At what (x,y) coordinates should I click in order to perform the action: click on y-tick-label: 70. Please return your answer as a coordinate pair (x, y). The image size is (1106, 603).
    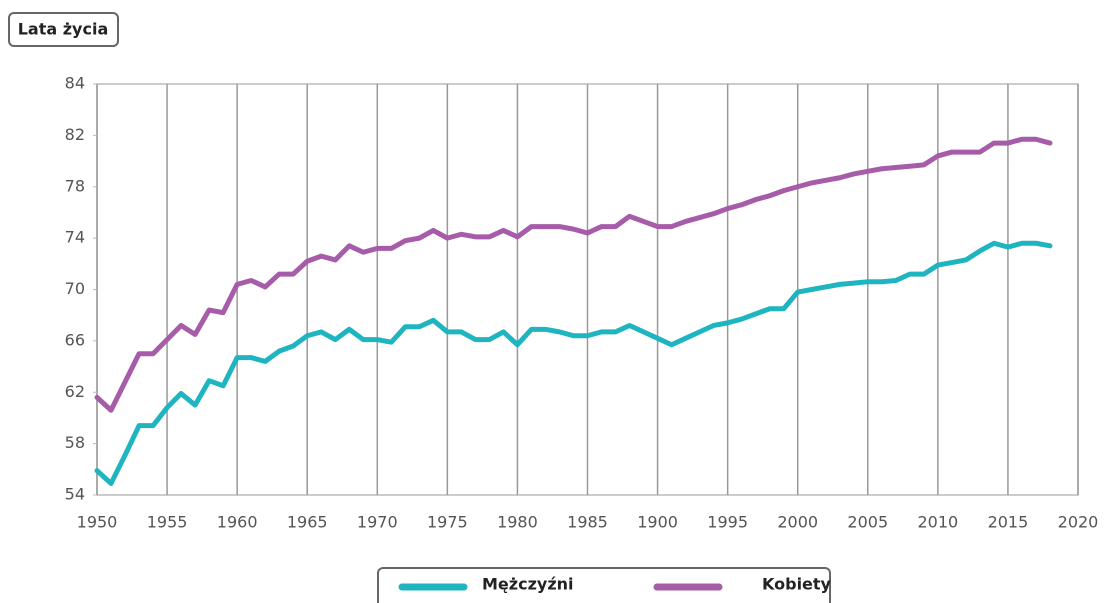
    Looking at the image, I should click on (75, 288).